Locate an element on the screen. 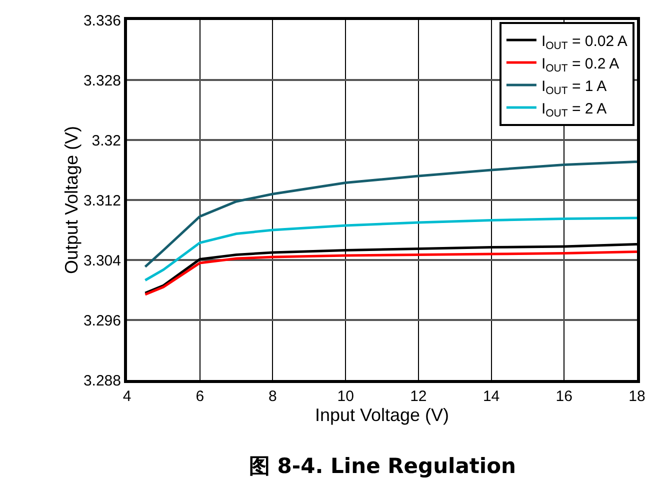 The width and height of the screenshot is (667, 487). x-tick-label: 12 is located at coordinates (418, 396).